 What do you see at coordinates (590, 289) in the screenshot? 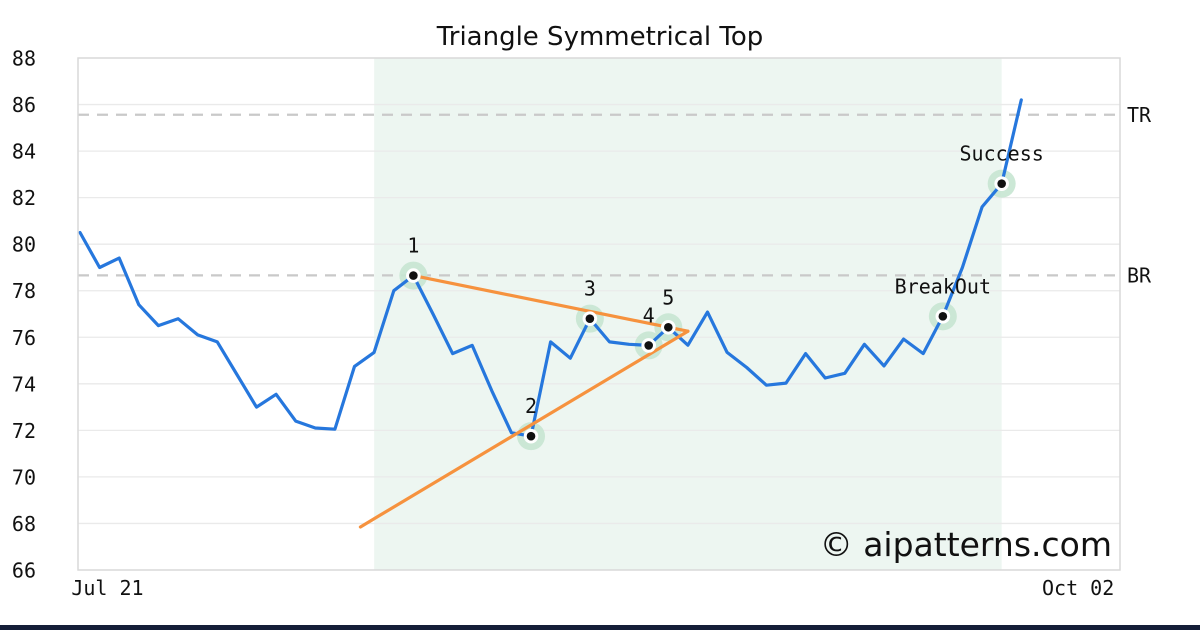
I see `marker-label-3: 3` at bounding box center [590, 289].